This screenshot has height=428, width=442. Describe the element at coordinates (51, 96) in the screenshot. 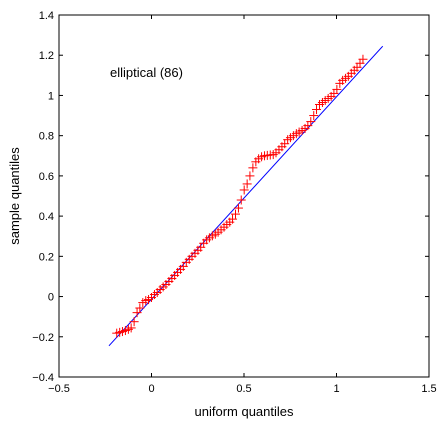

I see `y-tick-label: 1` at that location.